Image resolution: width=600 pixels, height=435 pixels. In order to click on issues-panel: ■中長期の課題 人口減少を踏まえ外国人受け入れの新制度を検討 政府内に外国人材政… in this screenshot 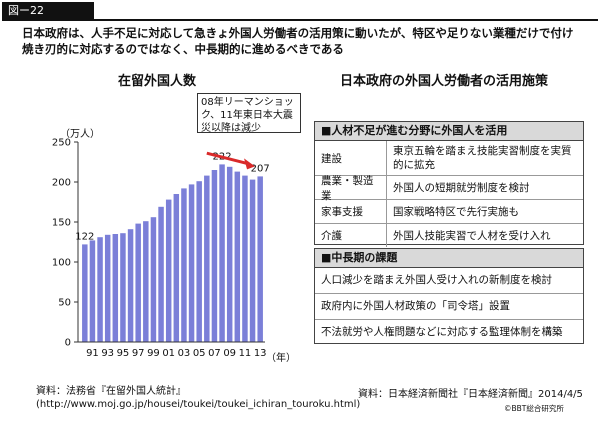, I will do `click(449, 296)`.